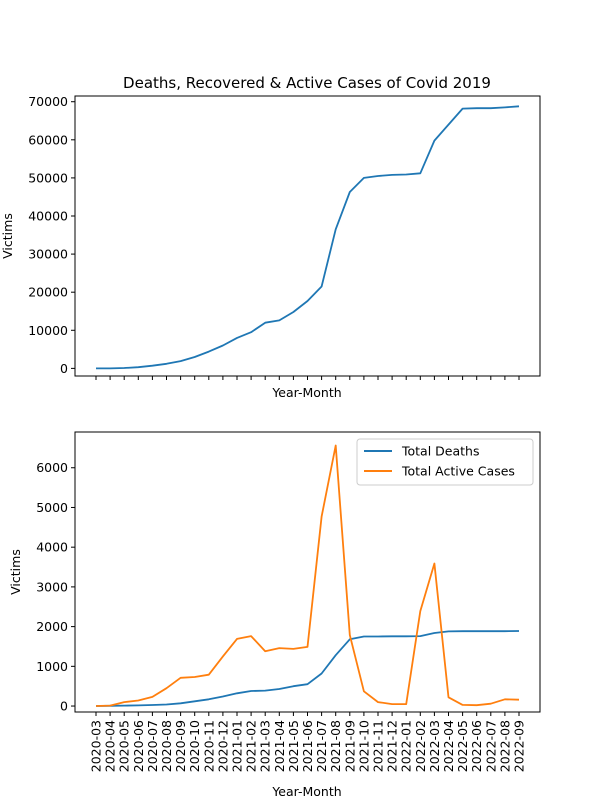  Describe the element at coordinates (52, 507) in the screenshot. I see `y-tick-label: 5000` at that location.